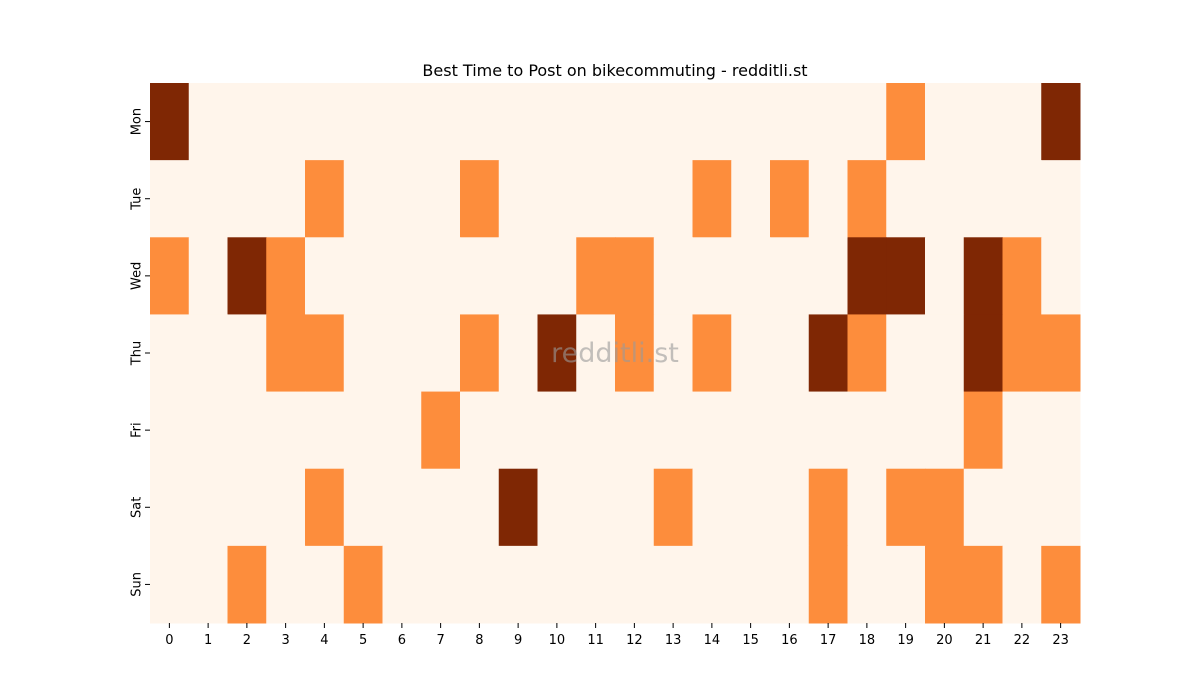 Image resolution: width=1200 pixels, height=700 pixels. Describe the element at coordinates (137, 430) in the screenshot. I see `y-tick-label: Fri` at that location.